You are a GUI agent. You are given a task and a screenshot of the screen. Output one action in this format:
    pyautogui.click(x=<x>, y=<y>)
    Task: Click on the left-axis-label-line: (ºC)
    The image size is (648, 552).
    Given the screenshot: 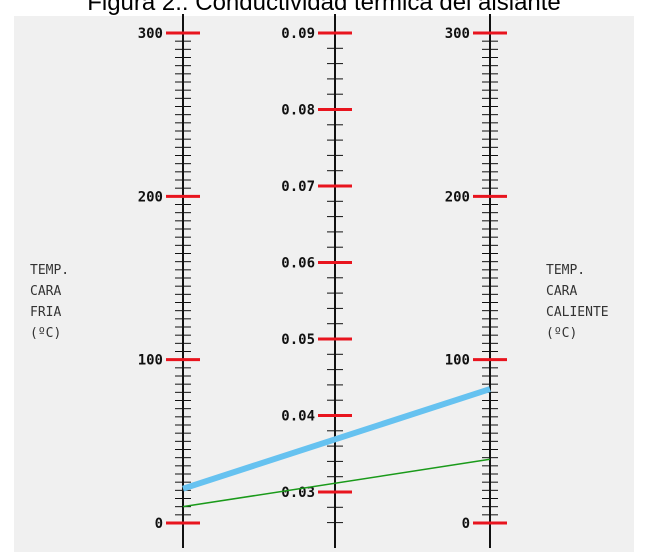 What is the action you would take?
    pyautogui.click(x=45, y=333)
    